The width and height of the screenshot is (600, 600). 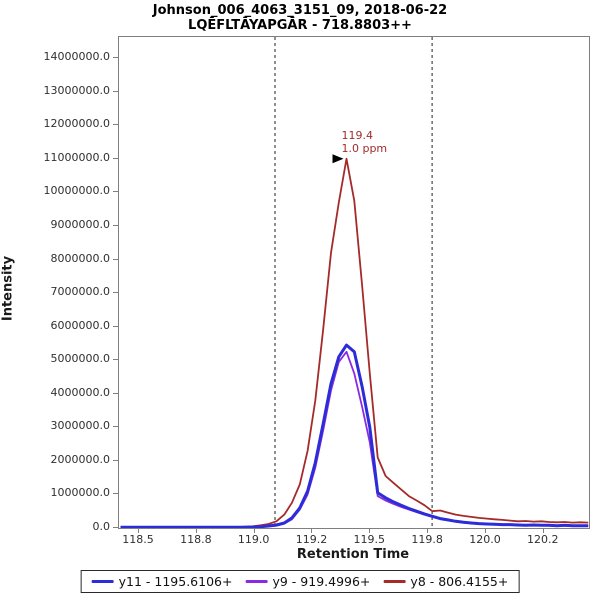 What do you see at coordinates (76, 157) in the screenshot?
I see `y-tick-label: 11000000.0` at bounding box center [76, 157].